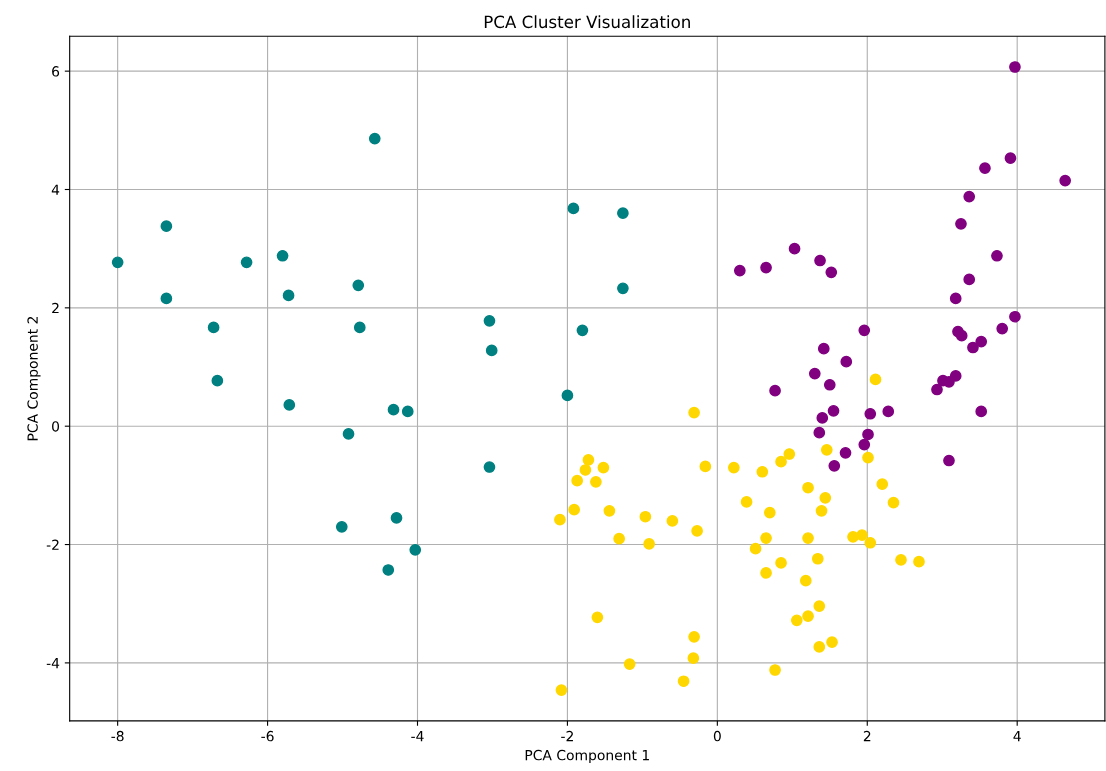 This screenshot has width=1106, height=771. I want to click on y-tick-label: -4, so click(53, 663).